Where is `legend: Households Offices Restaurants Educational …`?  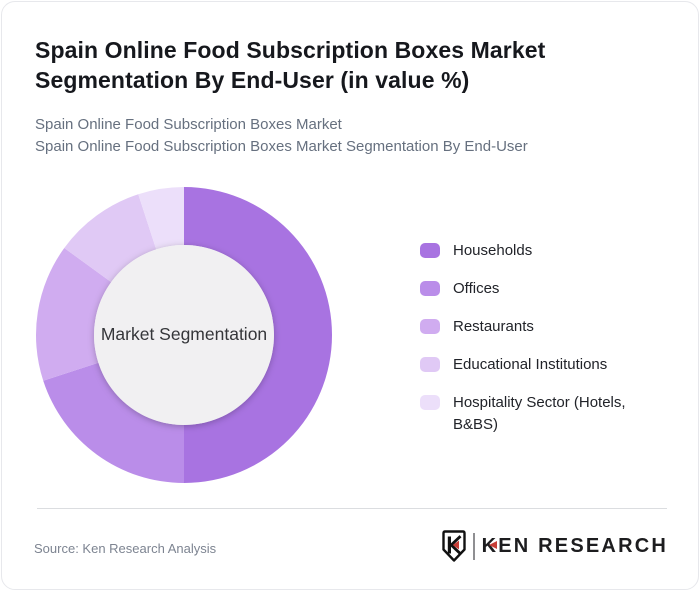
legend: Households Offices Restaurants Educational … is located at coordinates (536, 338).